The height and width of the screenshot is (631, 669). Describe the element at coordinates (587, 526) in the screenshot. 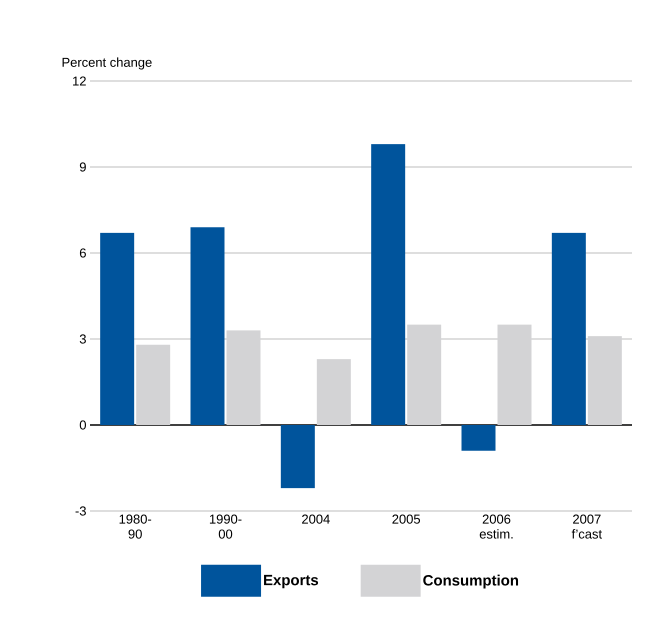

I see `x-tick-label: 2007 f’cast` at that location.